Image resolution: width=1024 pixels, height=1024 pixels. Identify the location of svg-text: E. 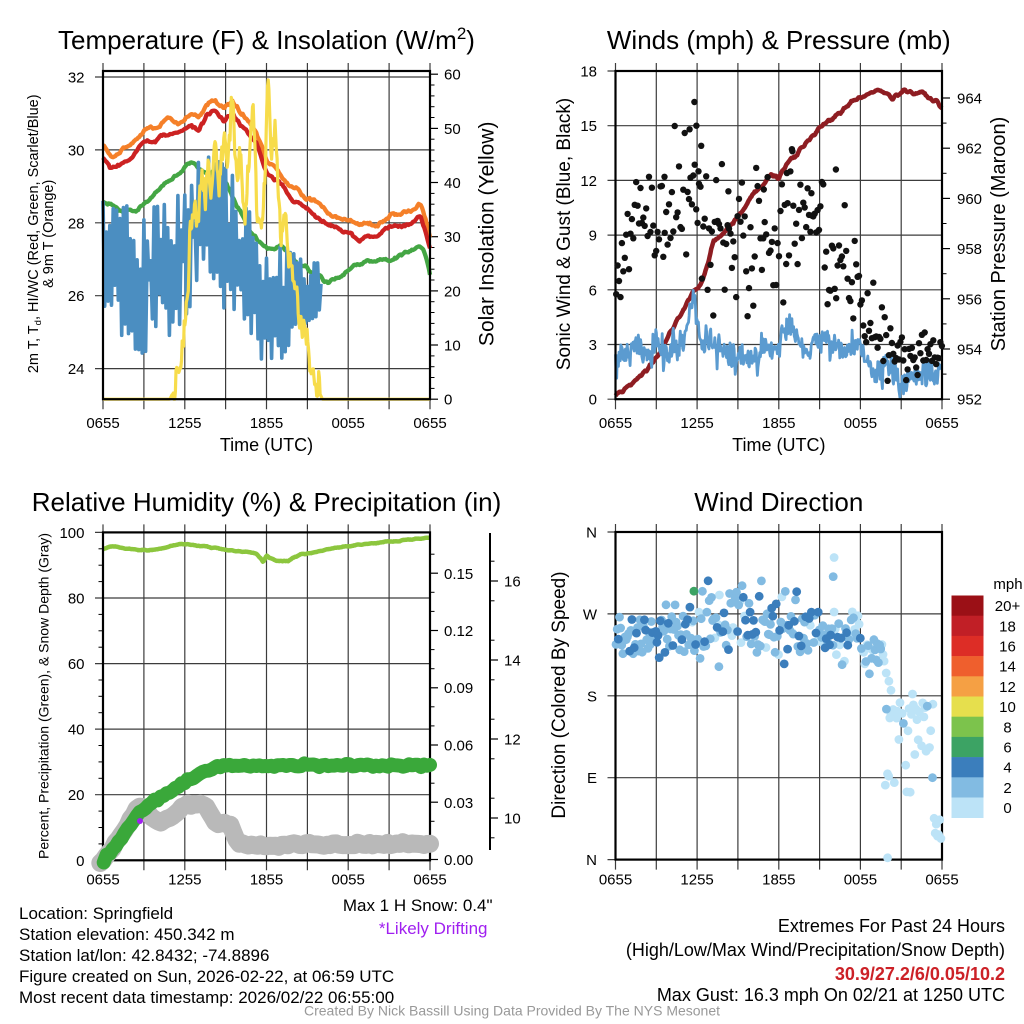
(592, 778).